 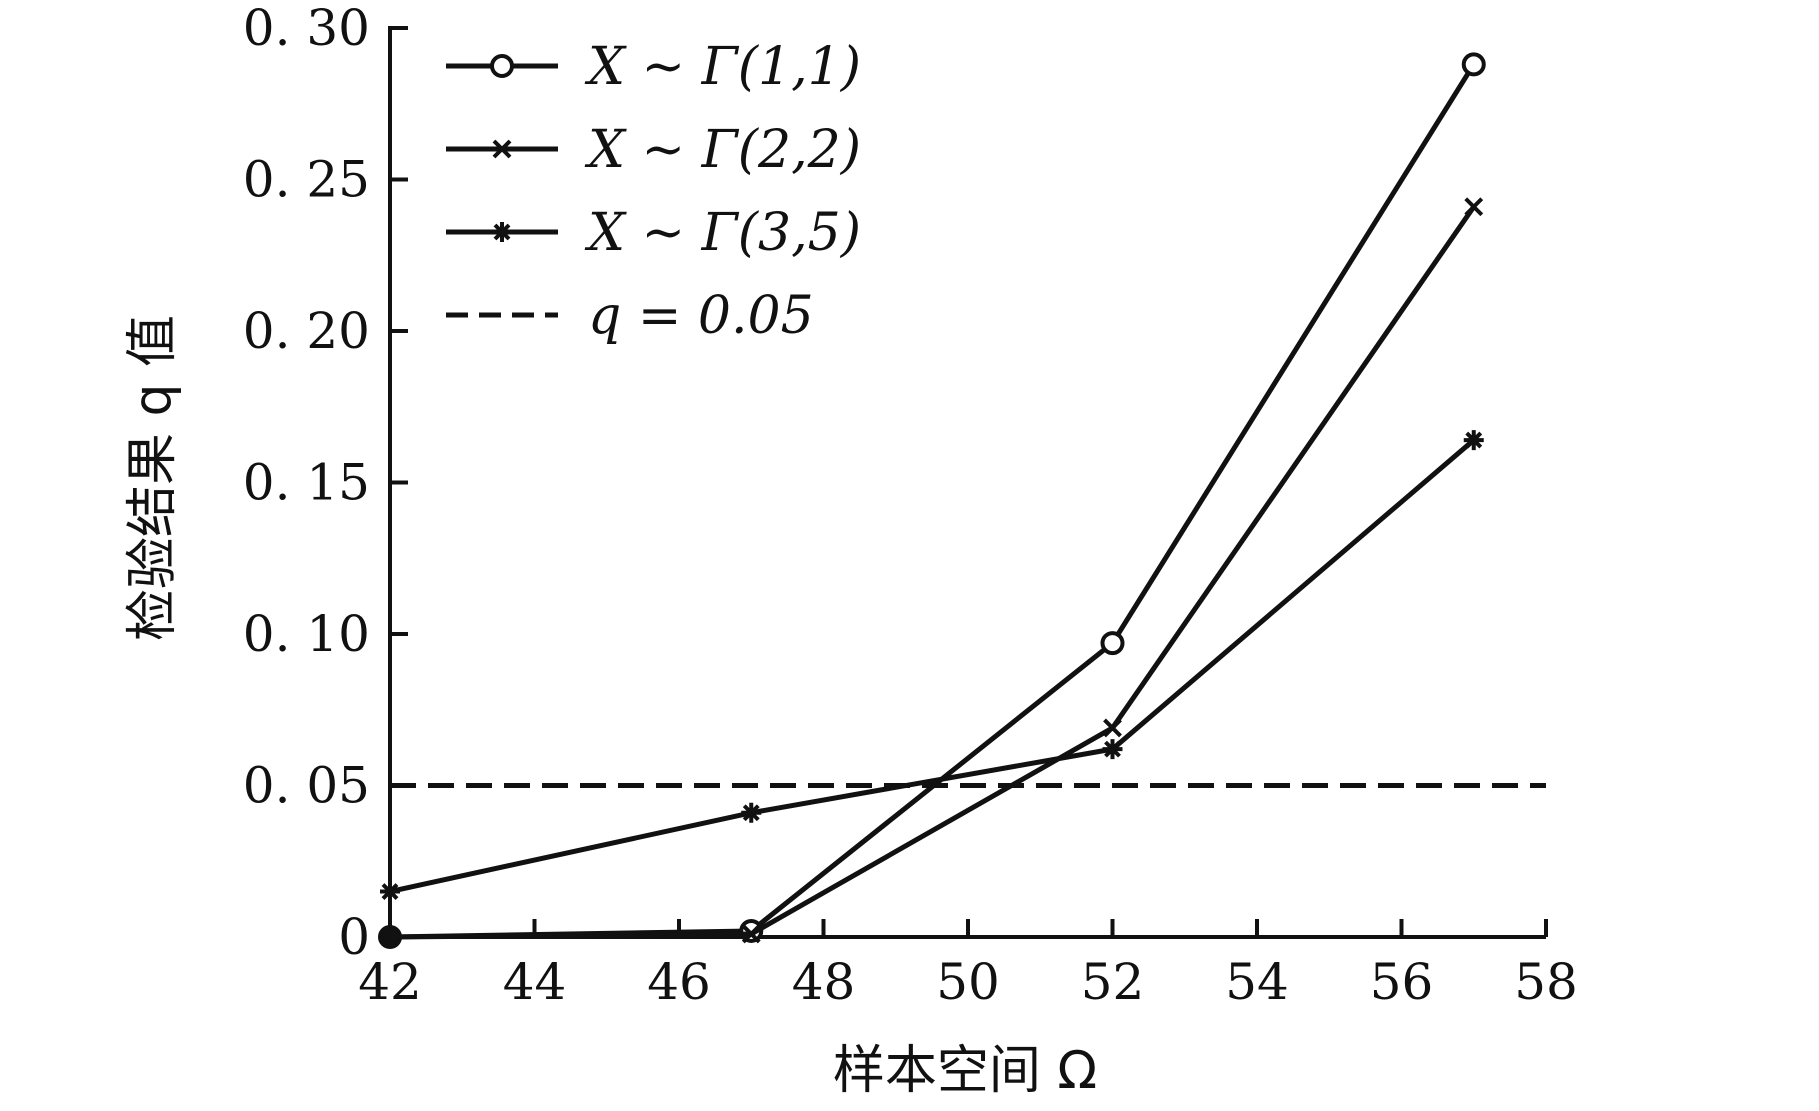 What do you see at coordinates (653, 191) in the screenshot?
I see `legend: X ~ Γ(1,1) X ~ Γ(2,2) X ~ Γ(3,5) q = 0.05` at bounding box center [653, 191].